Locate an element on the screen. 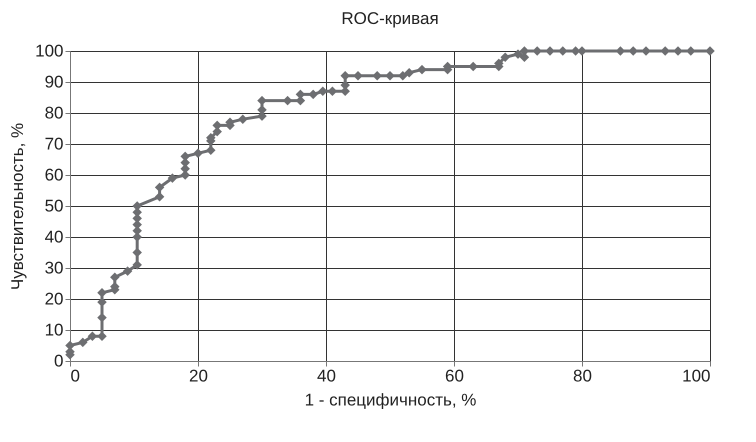 This screenshot has height=442, width=756. x-axis-title: 1 - специфичность, % is located at coordinates (390, 400).